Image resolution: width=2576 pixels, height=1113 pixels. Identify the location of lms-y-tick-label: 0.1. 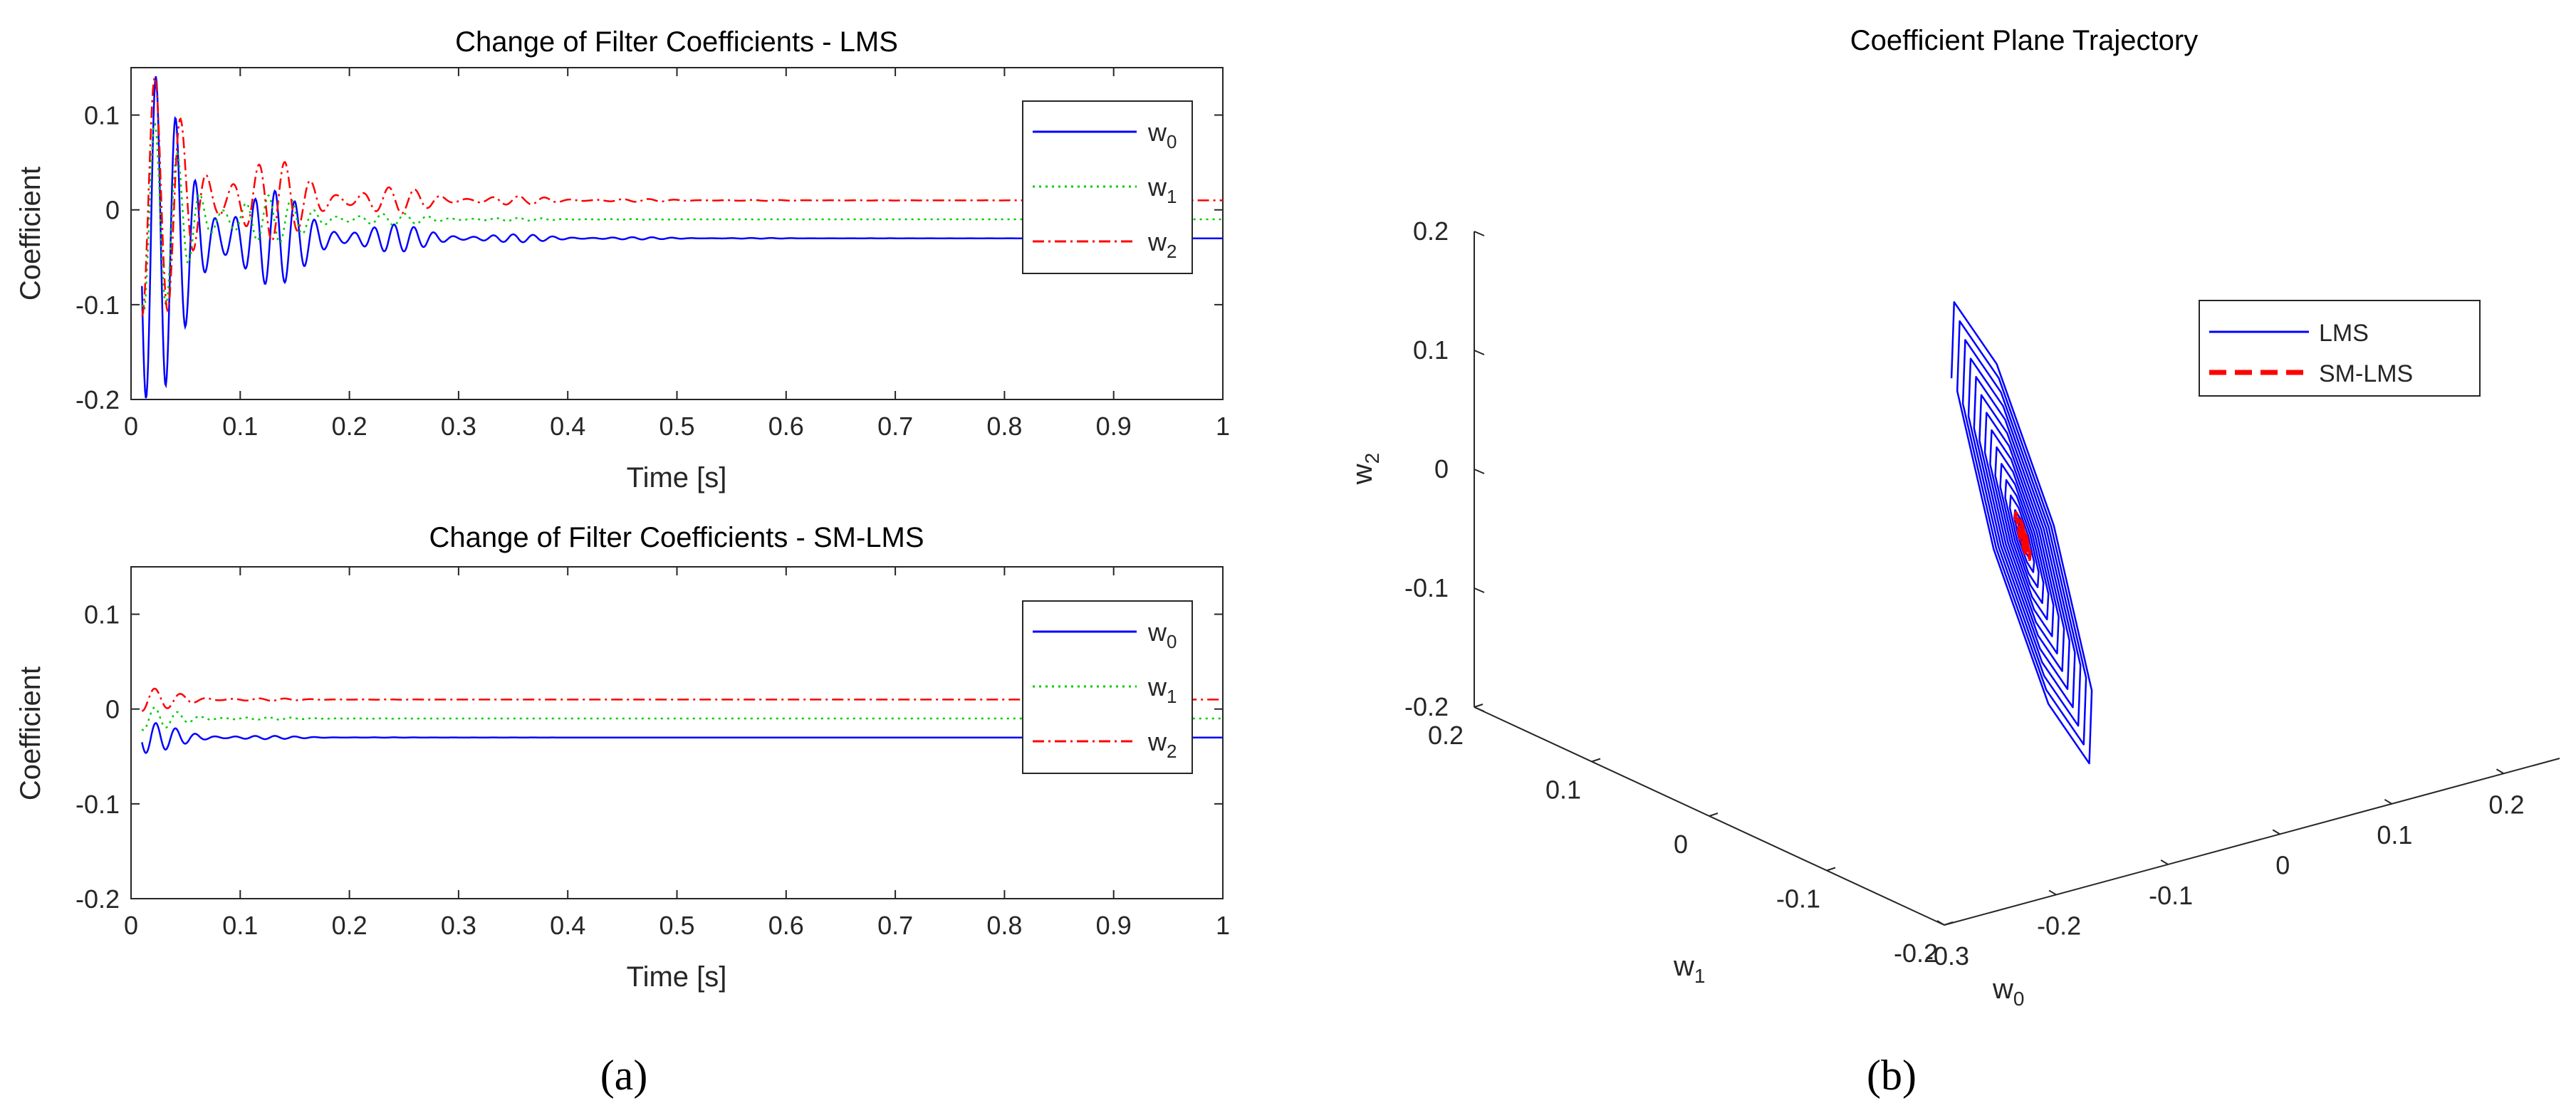
(102, 115).